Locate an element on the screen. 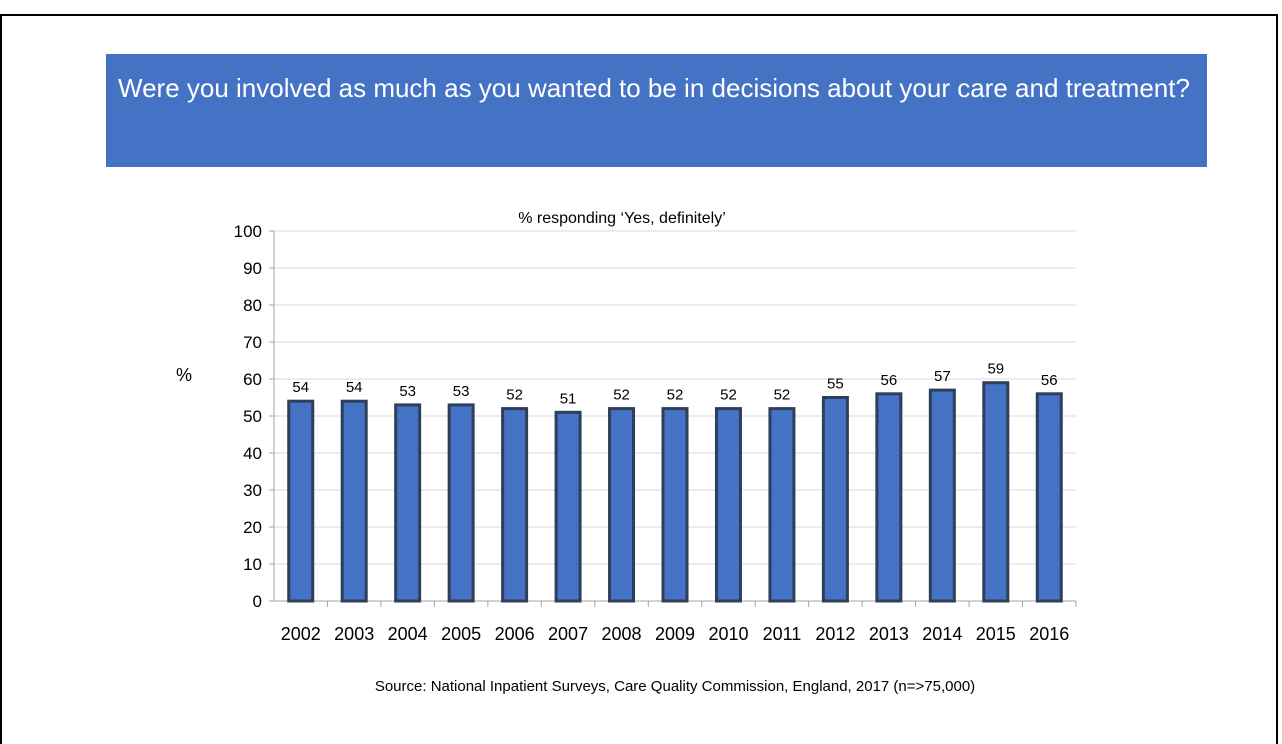  bar-2002 is located at coordinates (301, 501).